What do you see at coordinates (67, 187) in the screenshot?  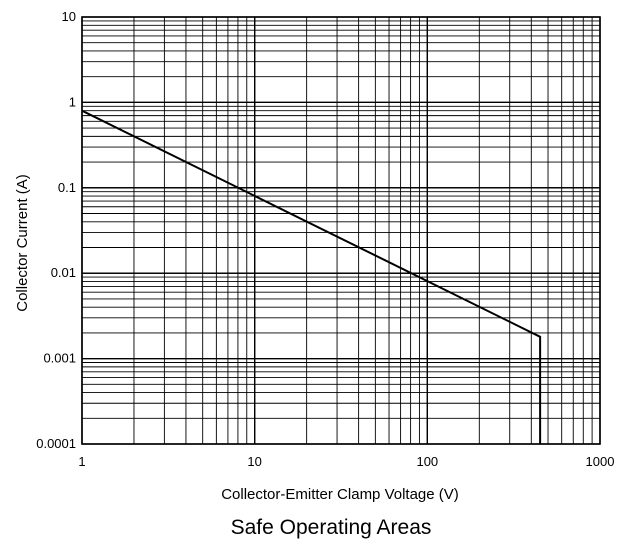 I see `y-tick-label: 0.1` at bounding box center [67, 187].